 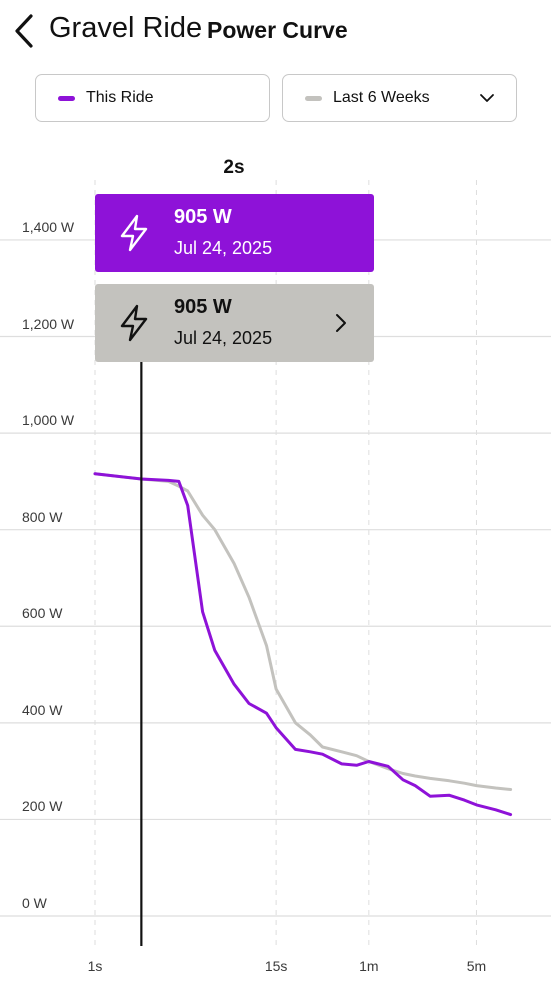 What do you see at coordinates (66, 98) in the screenshot?
I see `this-ride-swatch-icon` at bounding box center [66, 98].